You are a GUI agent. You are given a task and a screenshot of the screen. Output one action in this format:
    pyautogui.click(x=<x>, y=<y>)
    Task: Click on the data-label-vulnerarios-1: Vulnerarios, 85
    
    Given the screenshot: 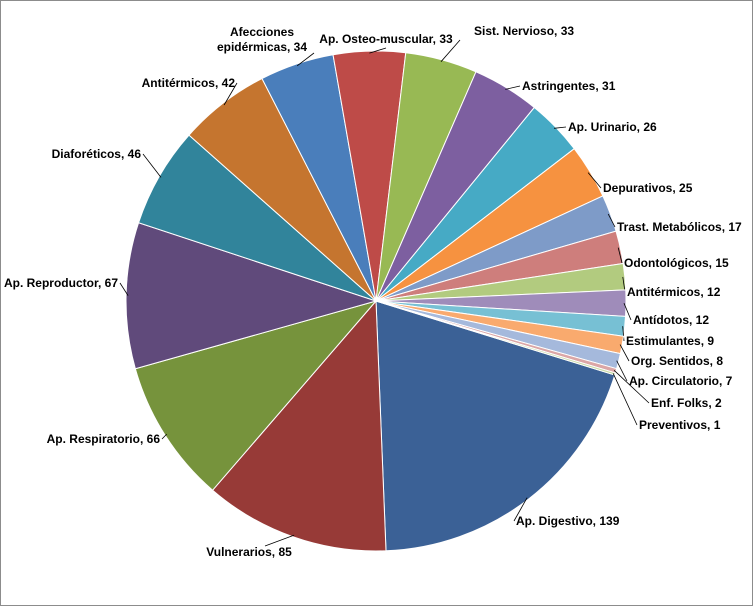 What is the action you would take?
    pyautogui.click(x=249, y=552)
    